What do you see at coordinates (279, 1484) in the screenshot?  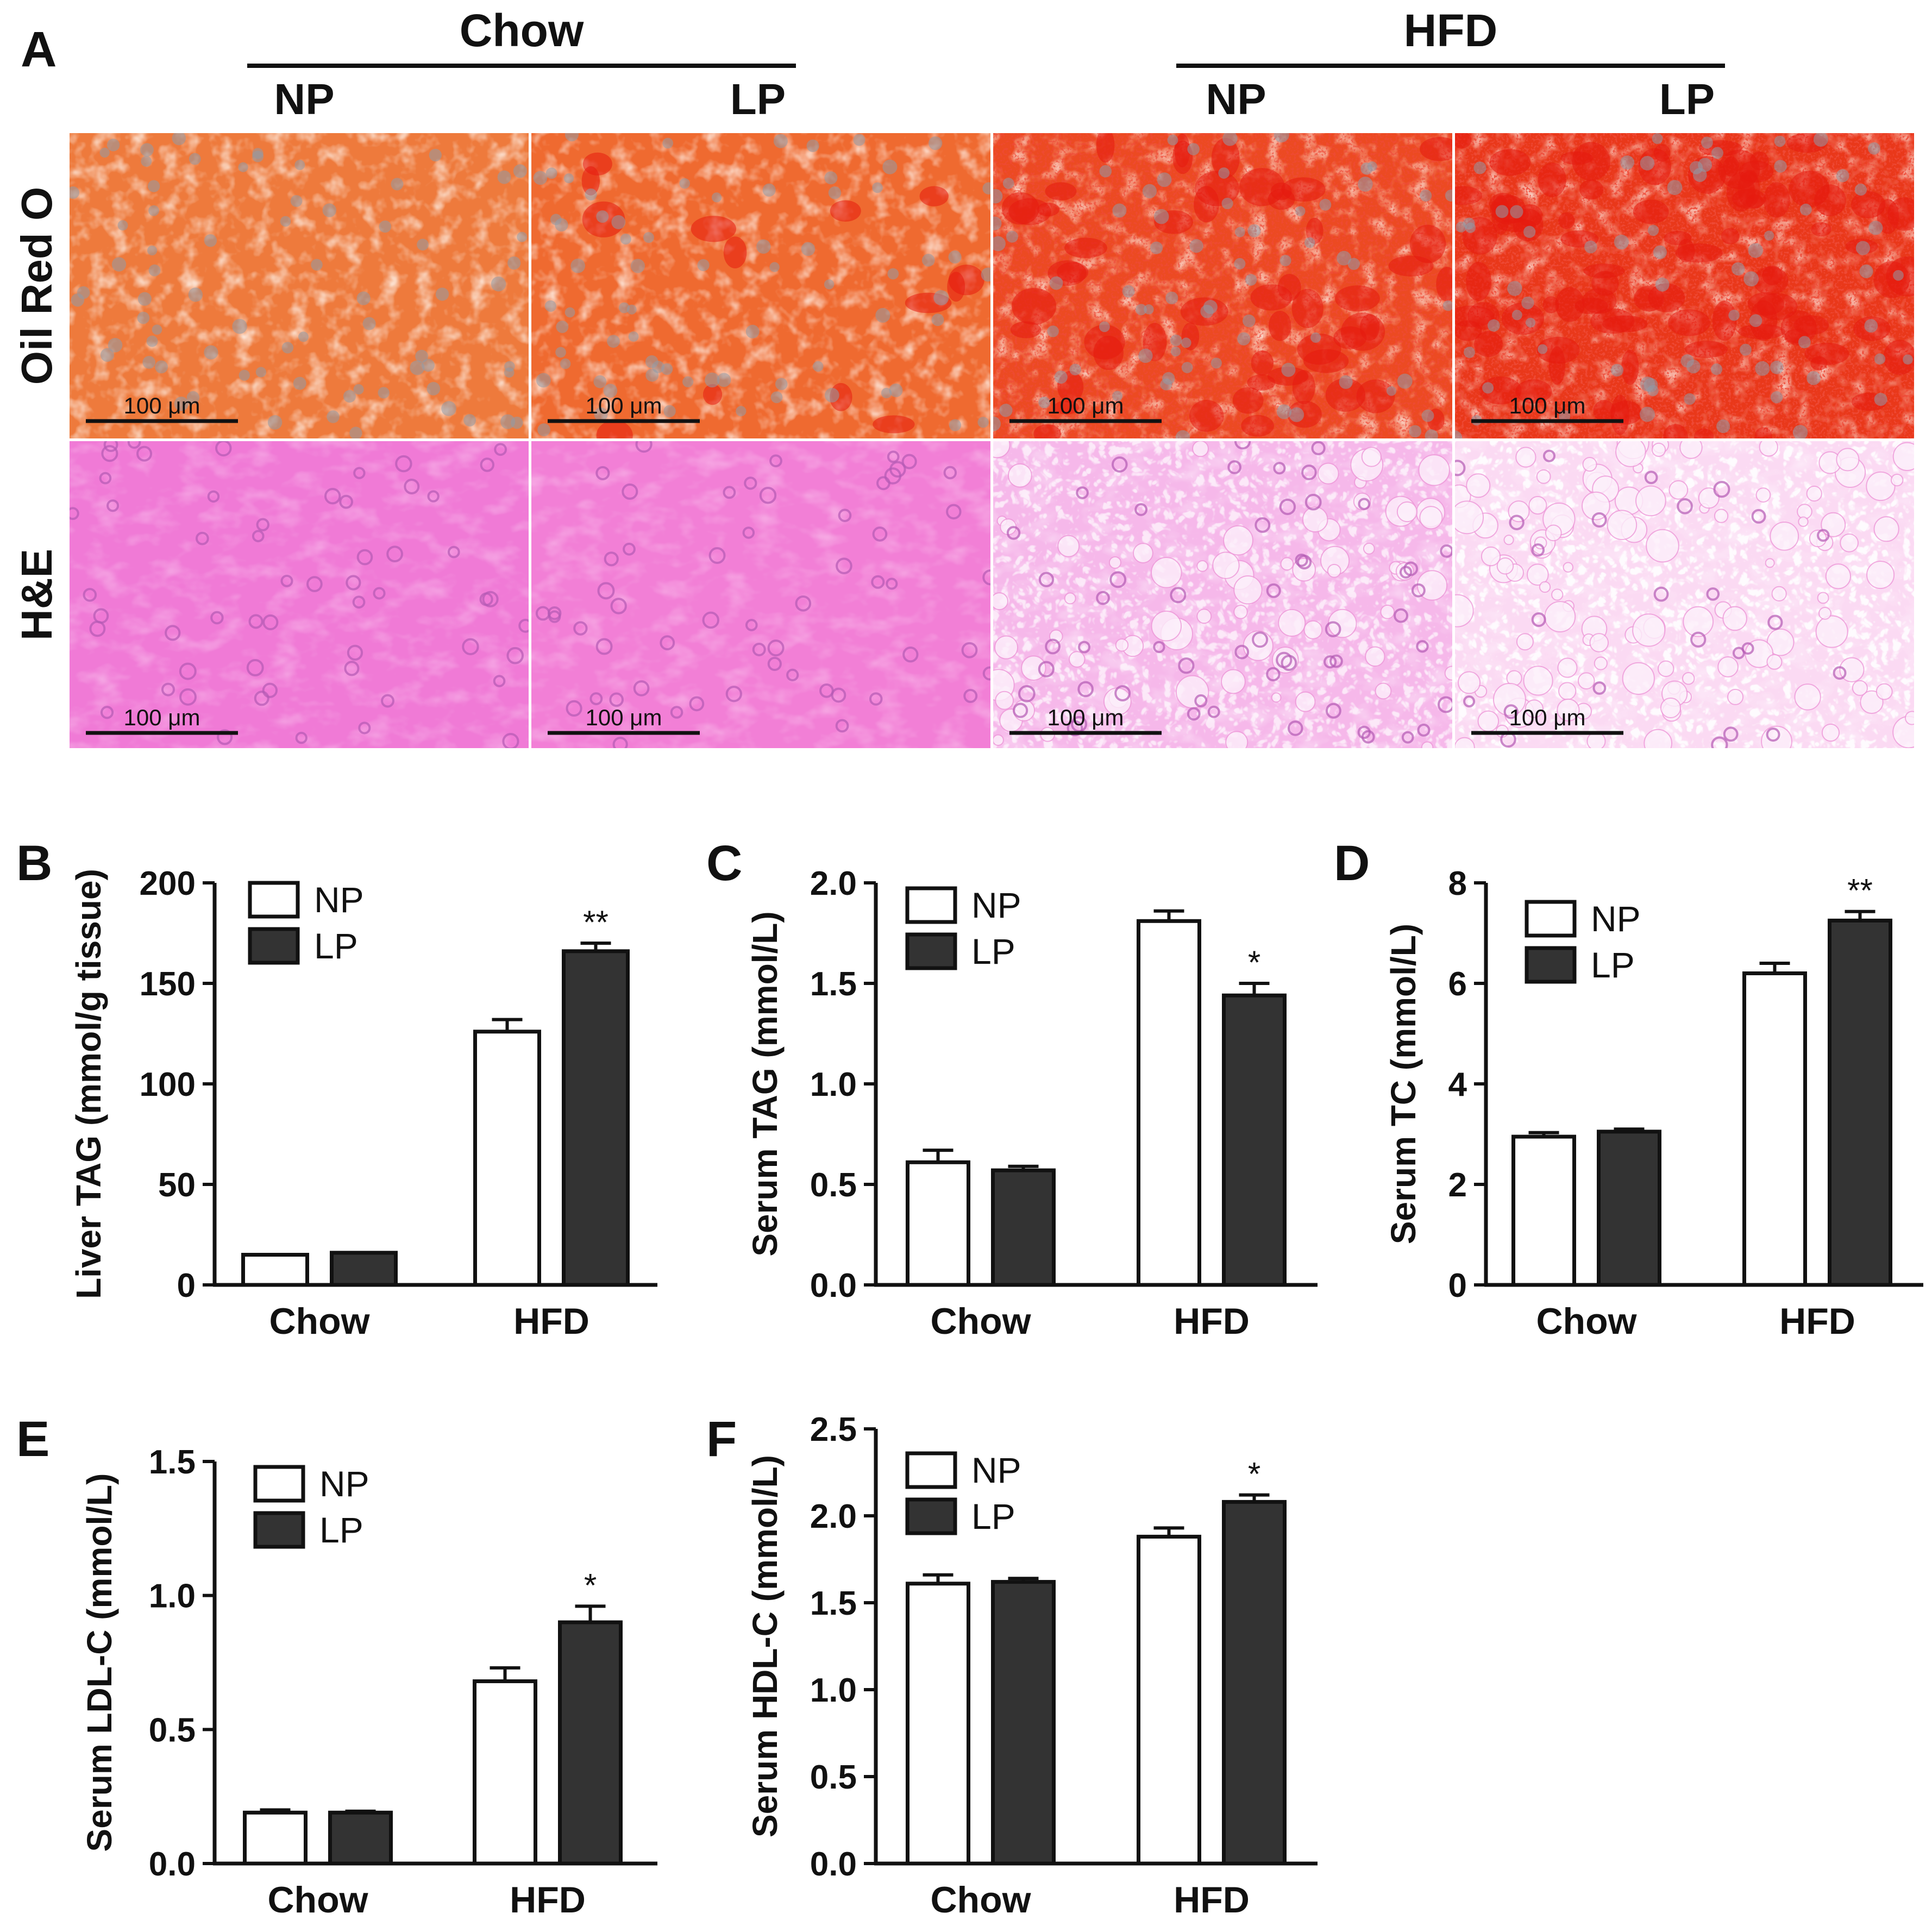 I see `legend-swatch-np` at bounding box center [279, 1484].